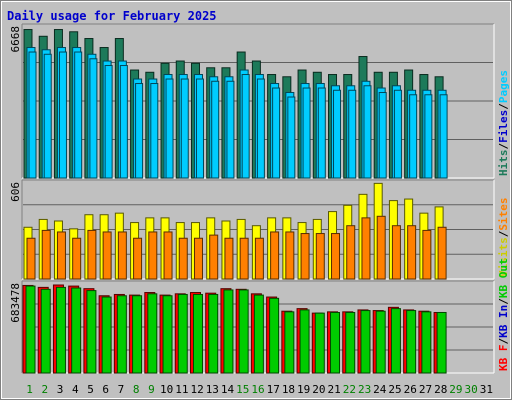 Image resolution: width=512 pixels, height=400 pixels. Describe the element at coordinates (60, 389) in the screenshot. I see `x-tick-label: 3` at that location.